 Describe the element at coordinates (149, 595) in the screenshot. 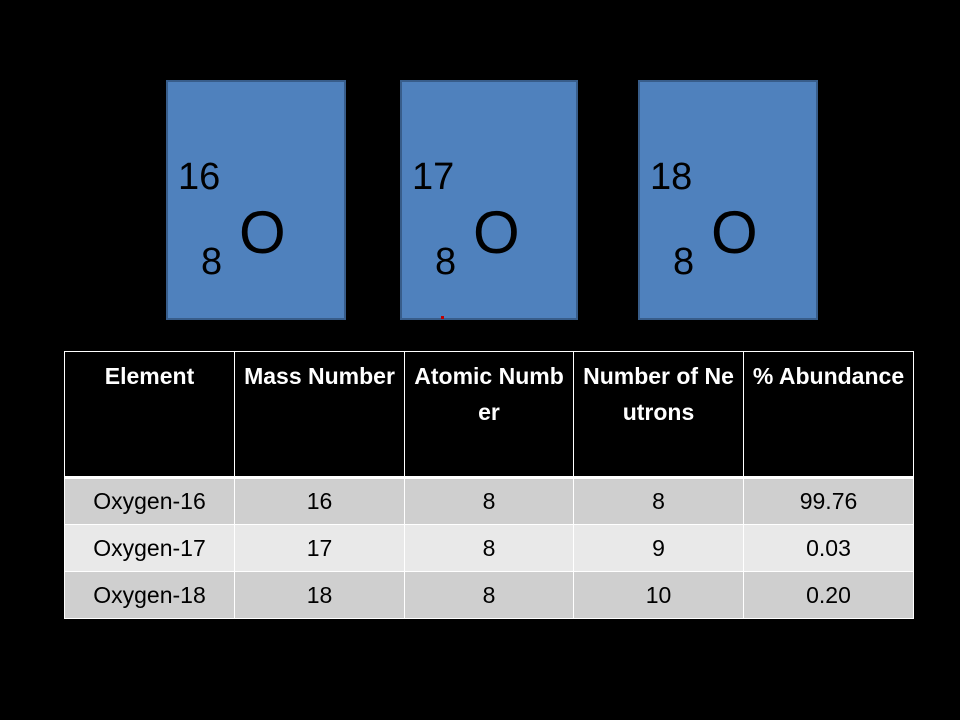

I see `table-cell: Oxygen-18` at that location.